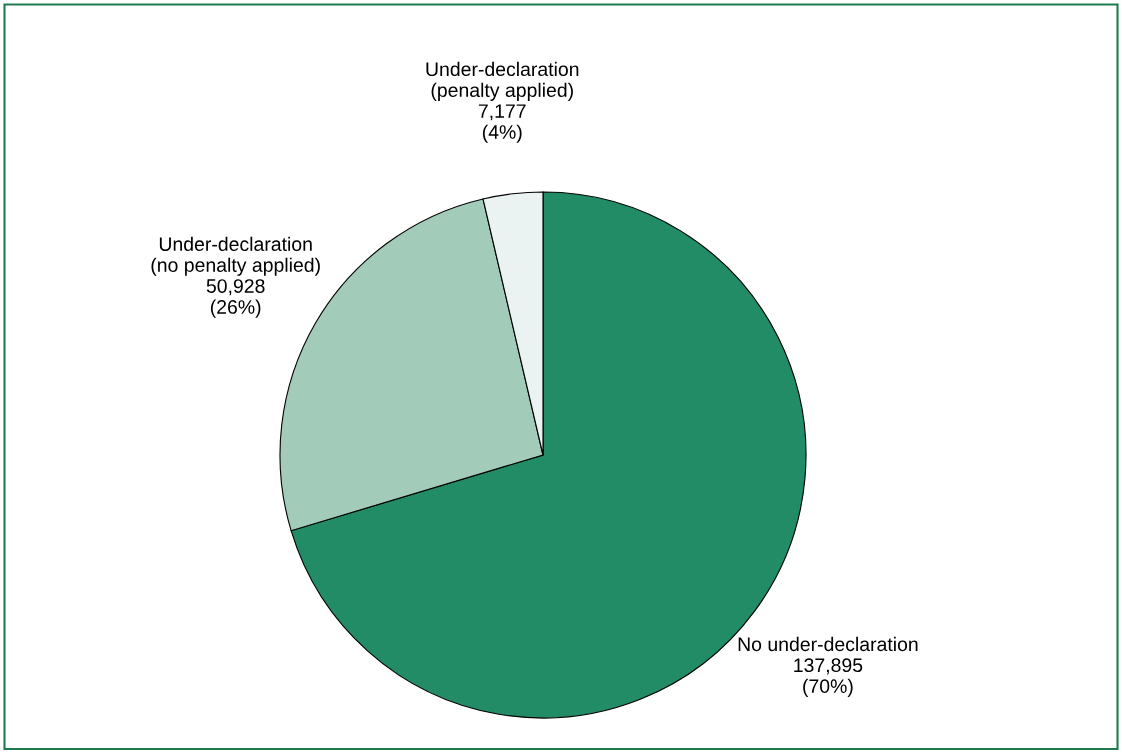  What do you see at coordinates (828, 677) in the screenshot?
I see `data-label: 137,895 (70%)` at bounding box center [828, 677].